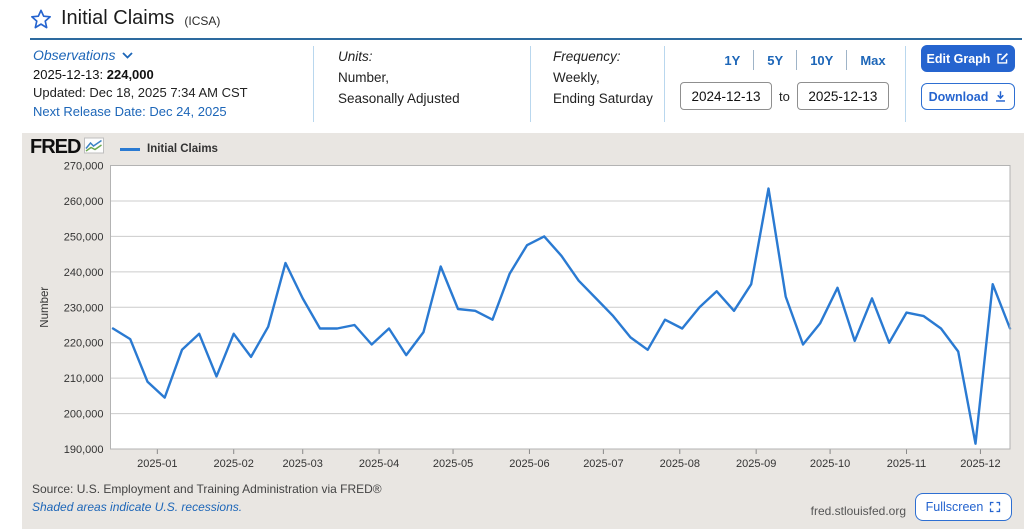  Describe the element at coordinates (157, 464) in the screenshot. I see `x-tick-label: 2025-01` at that location.